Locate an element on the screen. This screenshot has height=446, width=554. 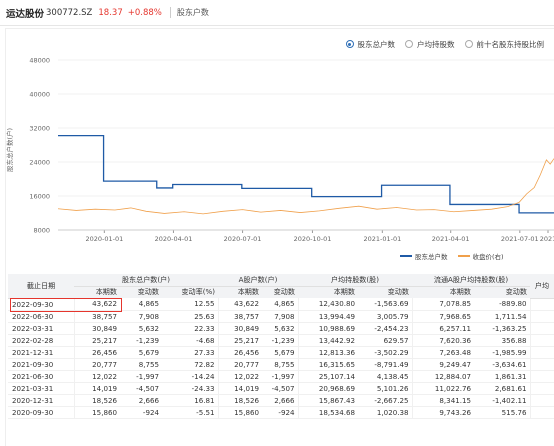
cell-value: 22.33 is located at coordinates (190, 328).